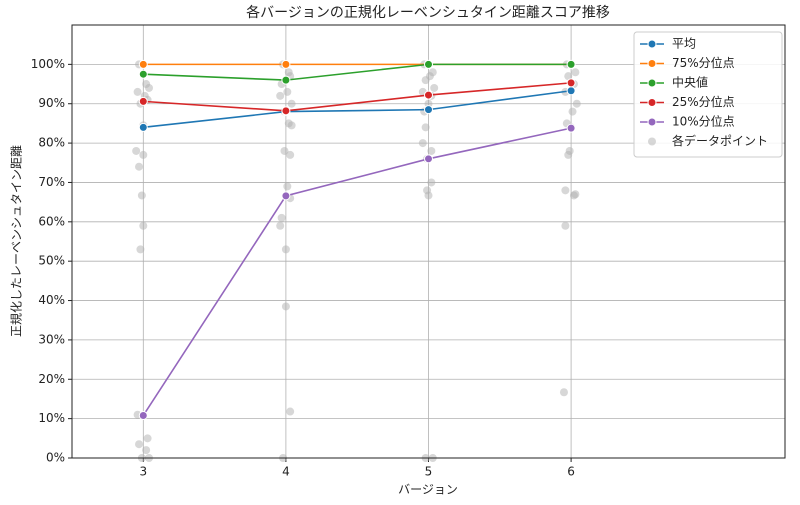 This screenshot has height=505, width=800. What do you see at coordinates (51, 339) in the screenshot?
I see `y-tick-label: 30%` at bounding box center [51, 339].